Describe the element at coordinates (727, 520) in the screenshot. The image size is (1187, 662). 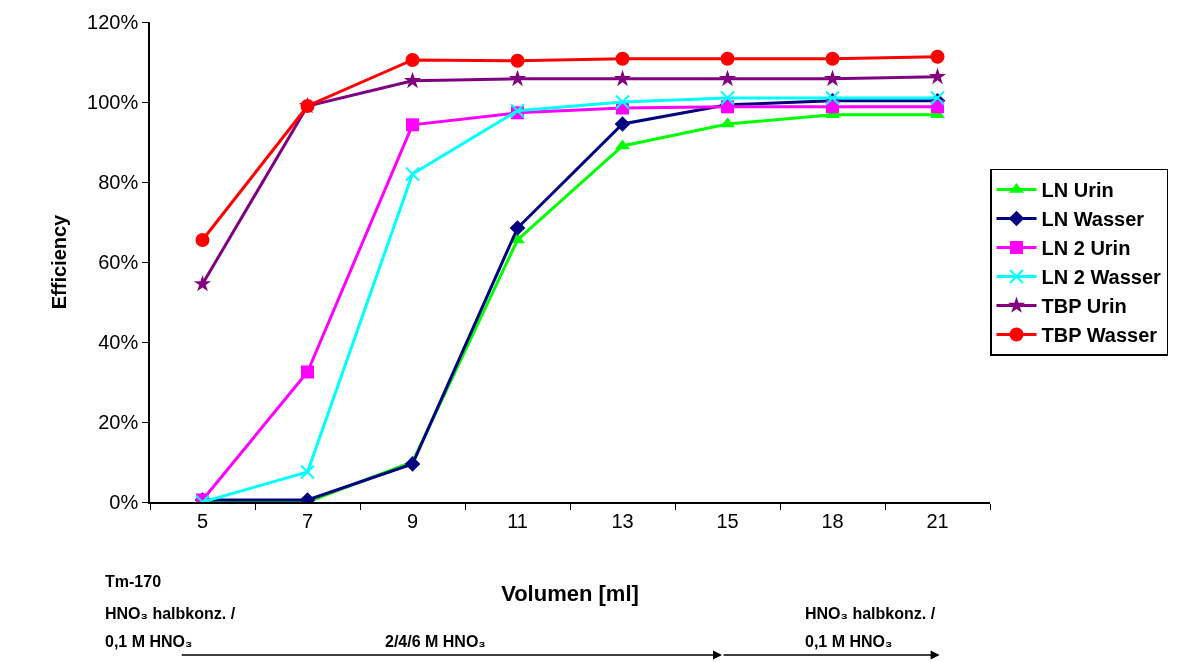
I see `x-tick-label: 15` at that location.